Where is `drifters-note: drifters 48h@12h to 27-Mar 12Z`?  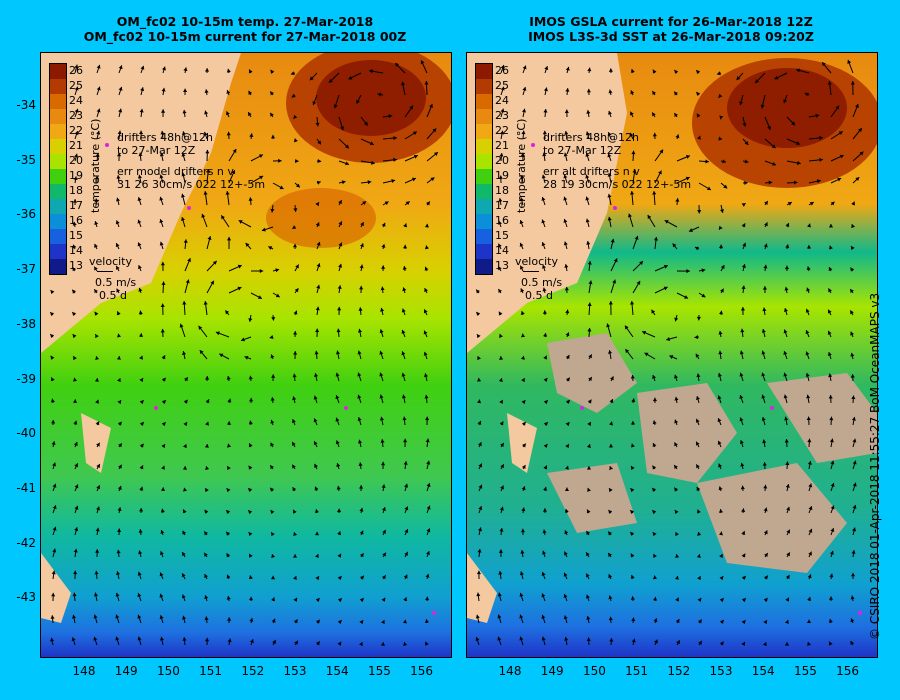
drifters-note: drifters 48h@12h to 27-Mar 12Z is located at coordinates (591, 144).